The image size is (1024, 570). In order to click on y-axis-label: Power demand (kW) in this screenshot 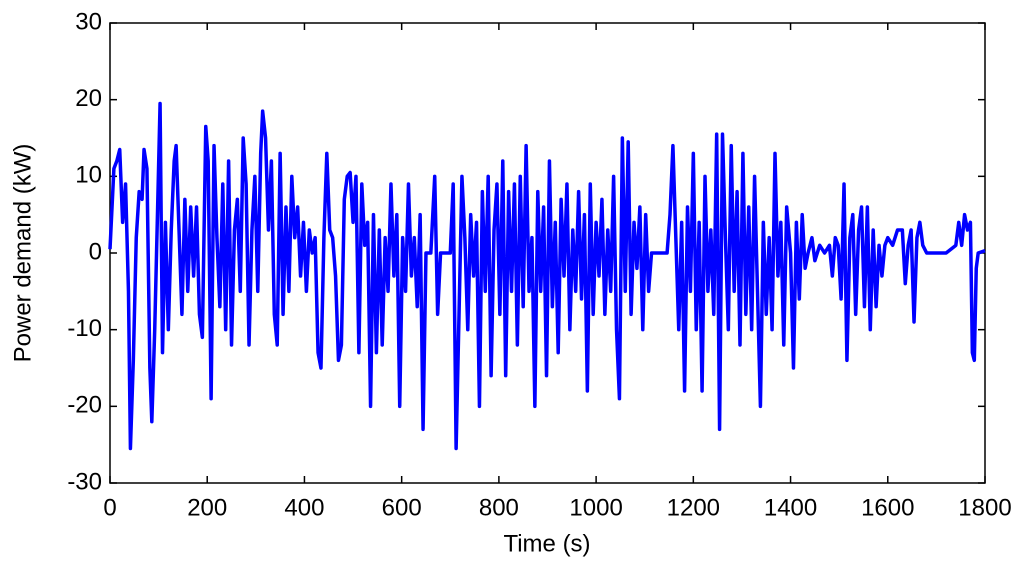, I will do `click(22, 253)`.